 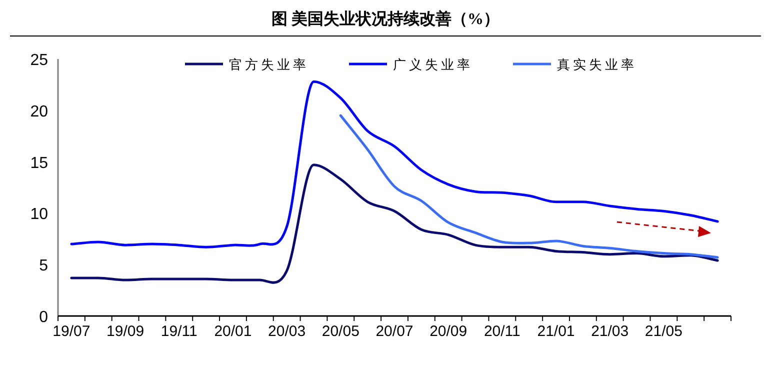 I want to click on y-tick-label: 25, so click(x=39, y=60).